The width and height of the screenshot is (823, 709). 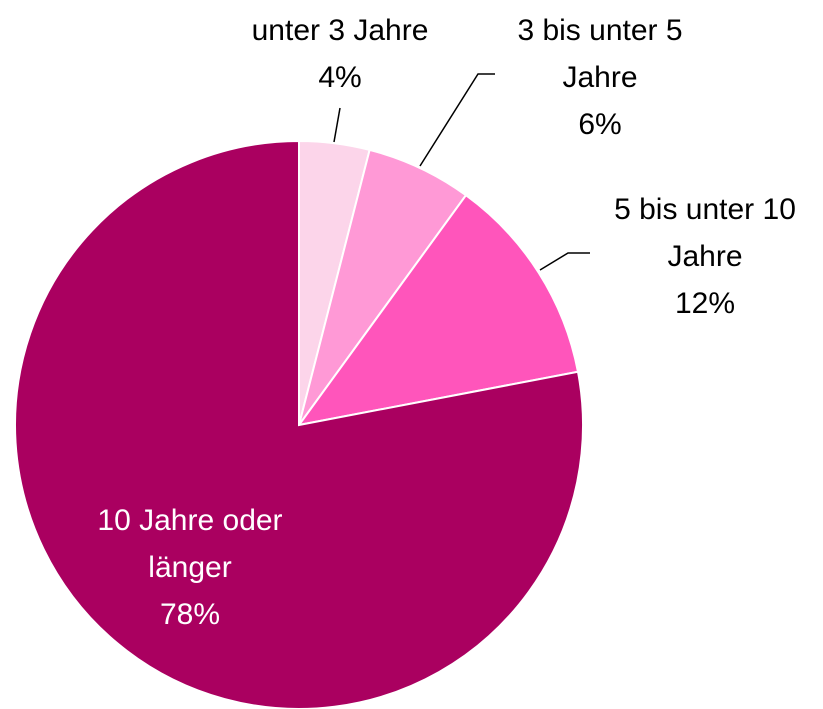 I want to click on slice-label: 3 bis unter 5 Jahre 6%, so click(x=600, y=77).